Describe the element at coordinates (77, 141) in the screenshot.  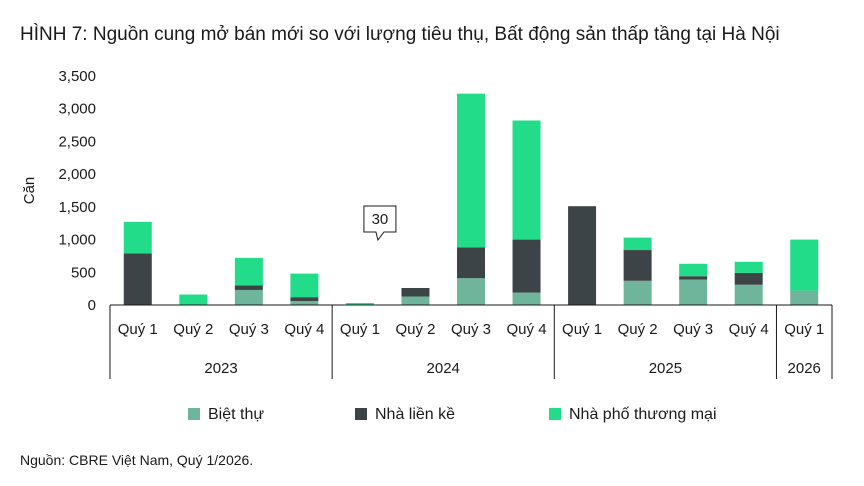
I see `y-tick-label: 2,500` at that location.